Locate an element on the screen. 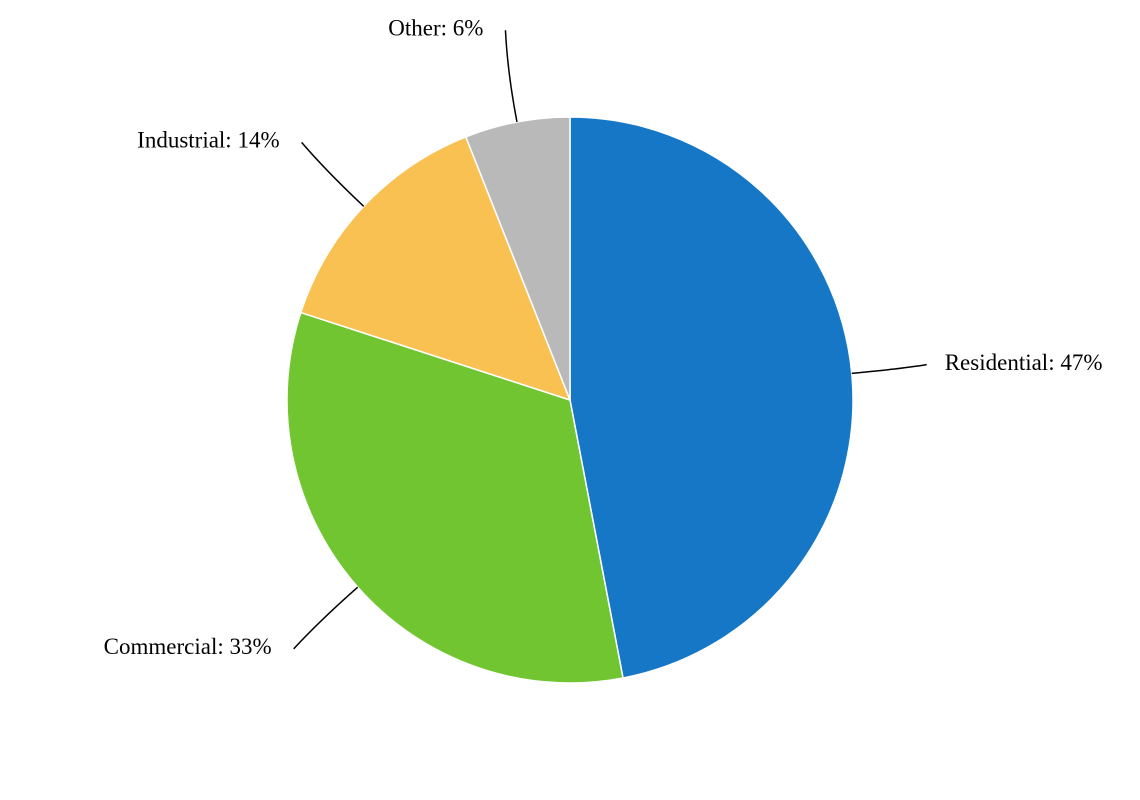  data-label: Industrial: 14% is located at coordinates (208, 140).